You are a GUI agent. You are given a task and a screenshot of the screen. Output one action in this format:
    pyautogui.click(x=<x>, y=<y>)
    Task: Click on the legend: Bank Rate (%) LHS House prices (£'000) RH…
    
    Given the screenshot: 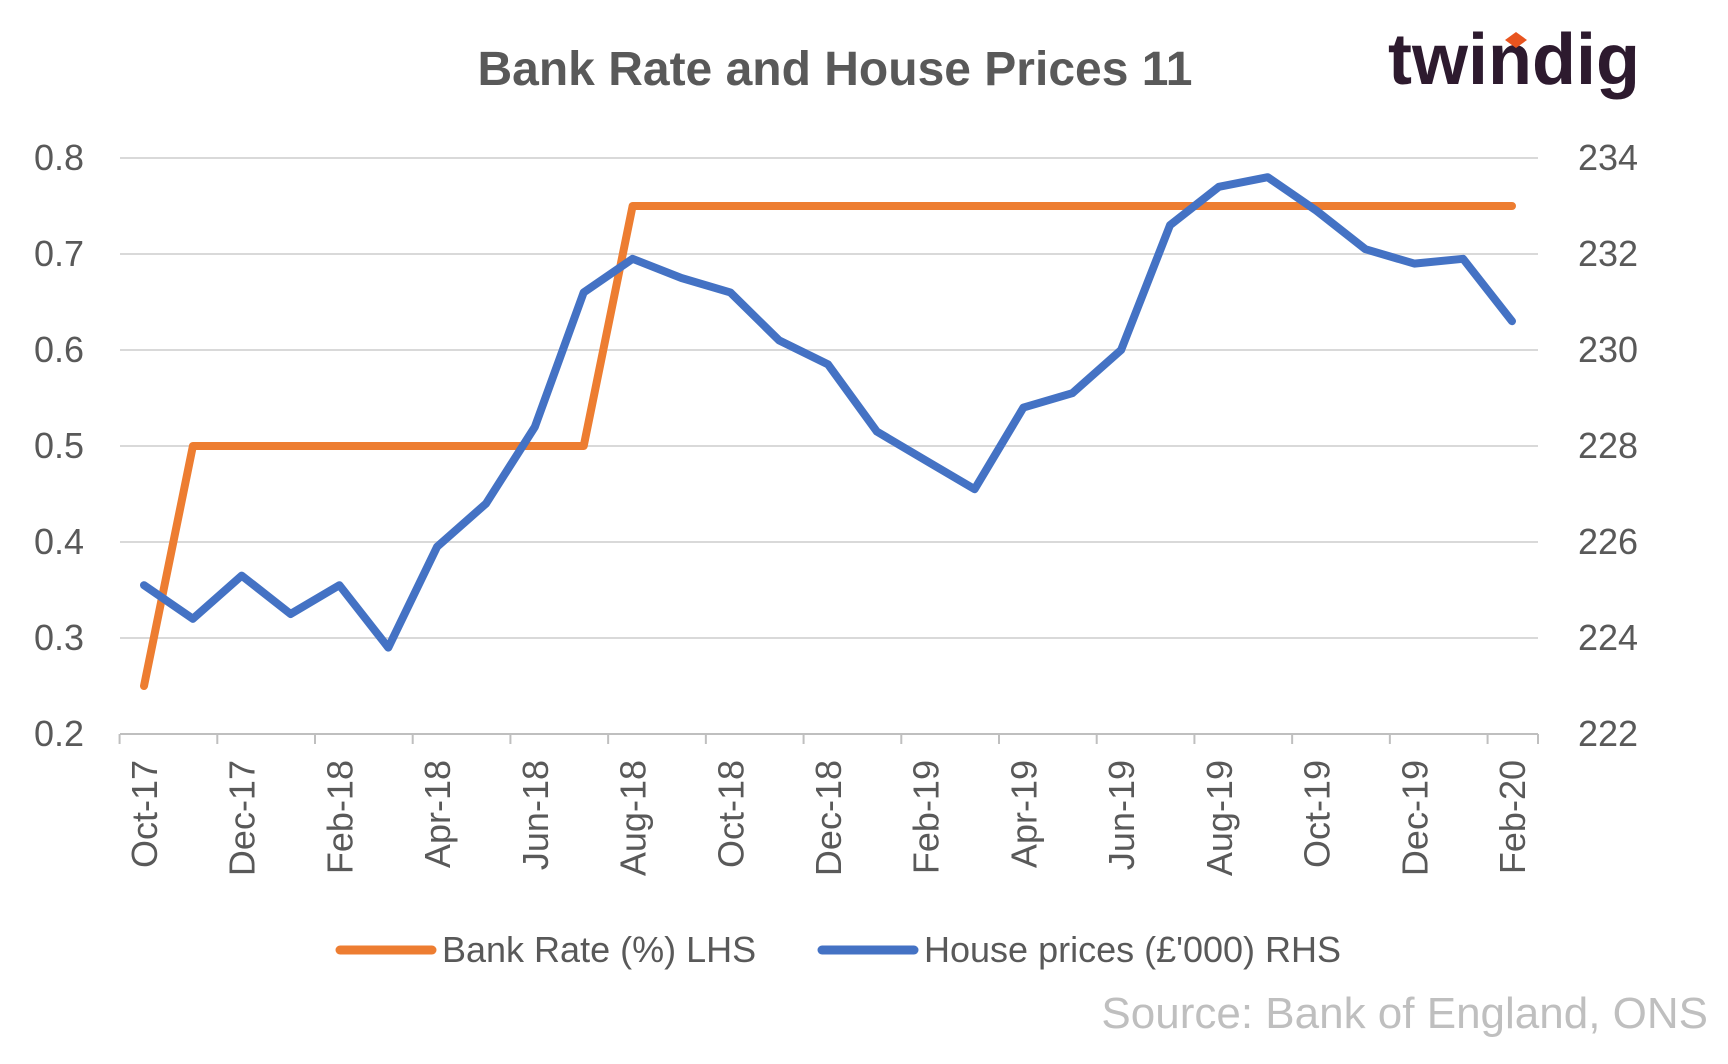 What is the action you would take?
    pyautogui.click(x=838, y=949)
    